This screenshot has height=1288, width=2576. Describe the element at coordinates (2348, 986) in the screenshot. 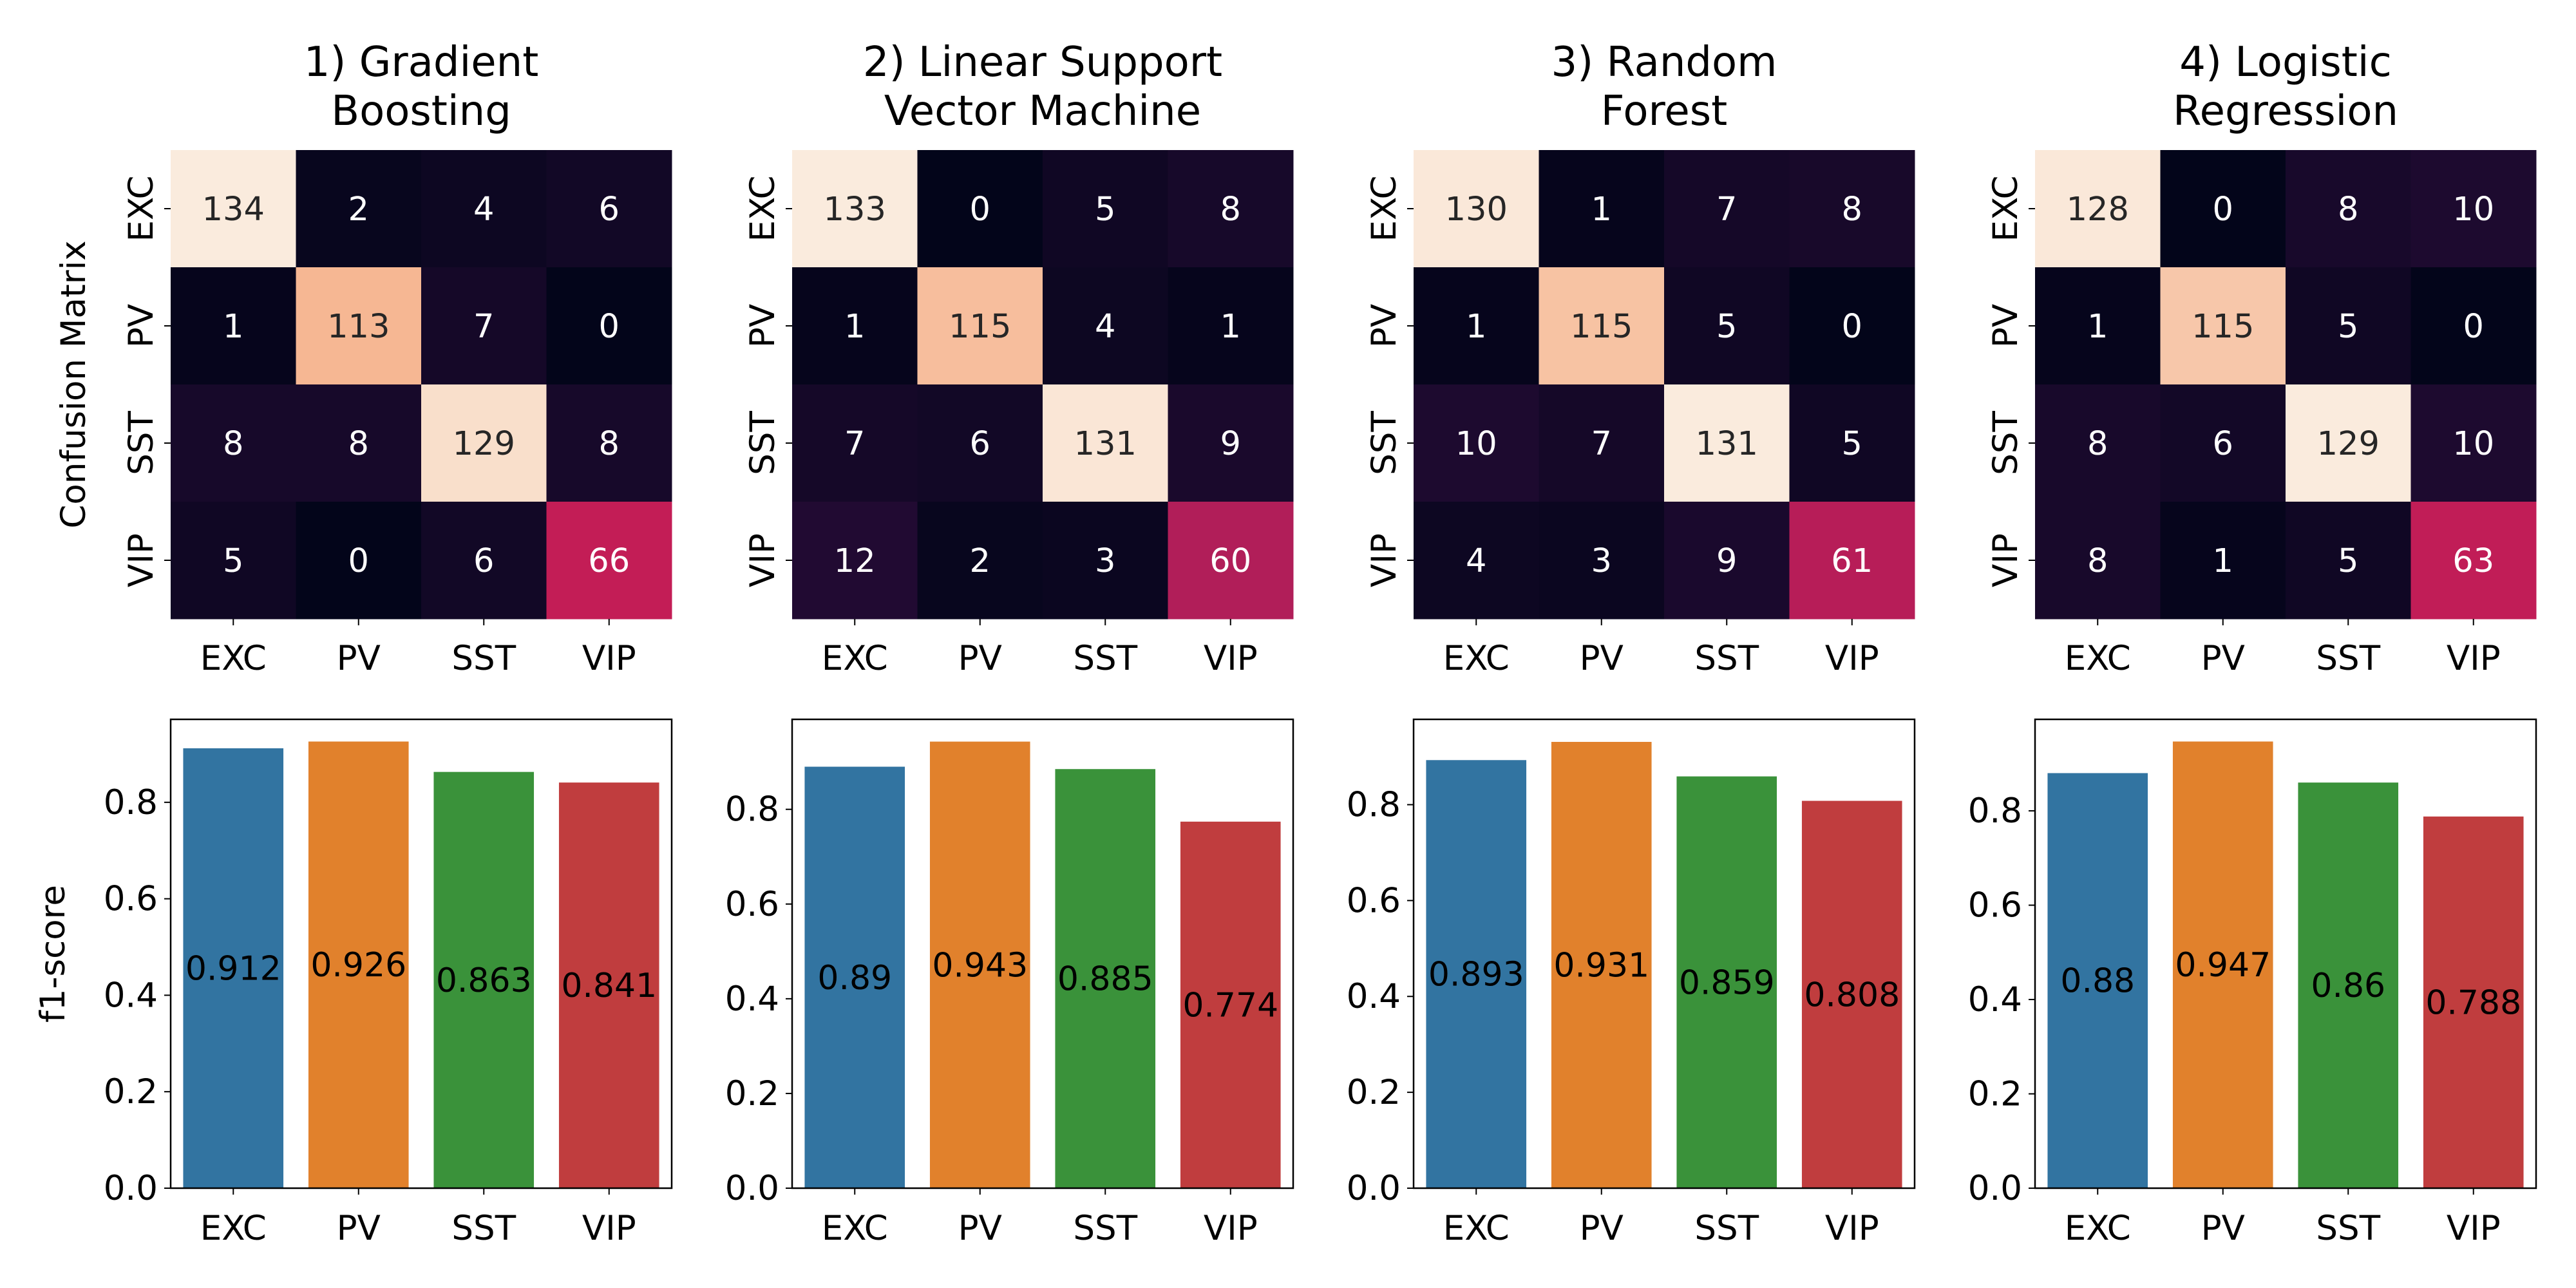

I see `bar-value-label: 0.86` at that location.